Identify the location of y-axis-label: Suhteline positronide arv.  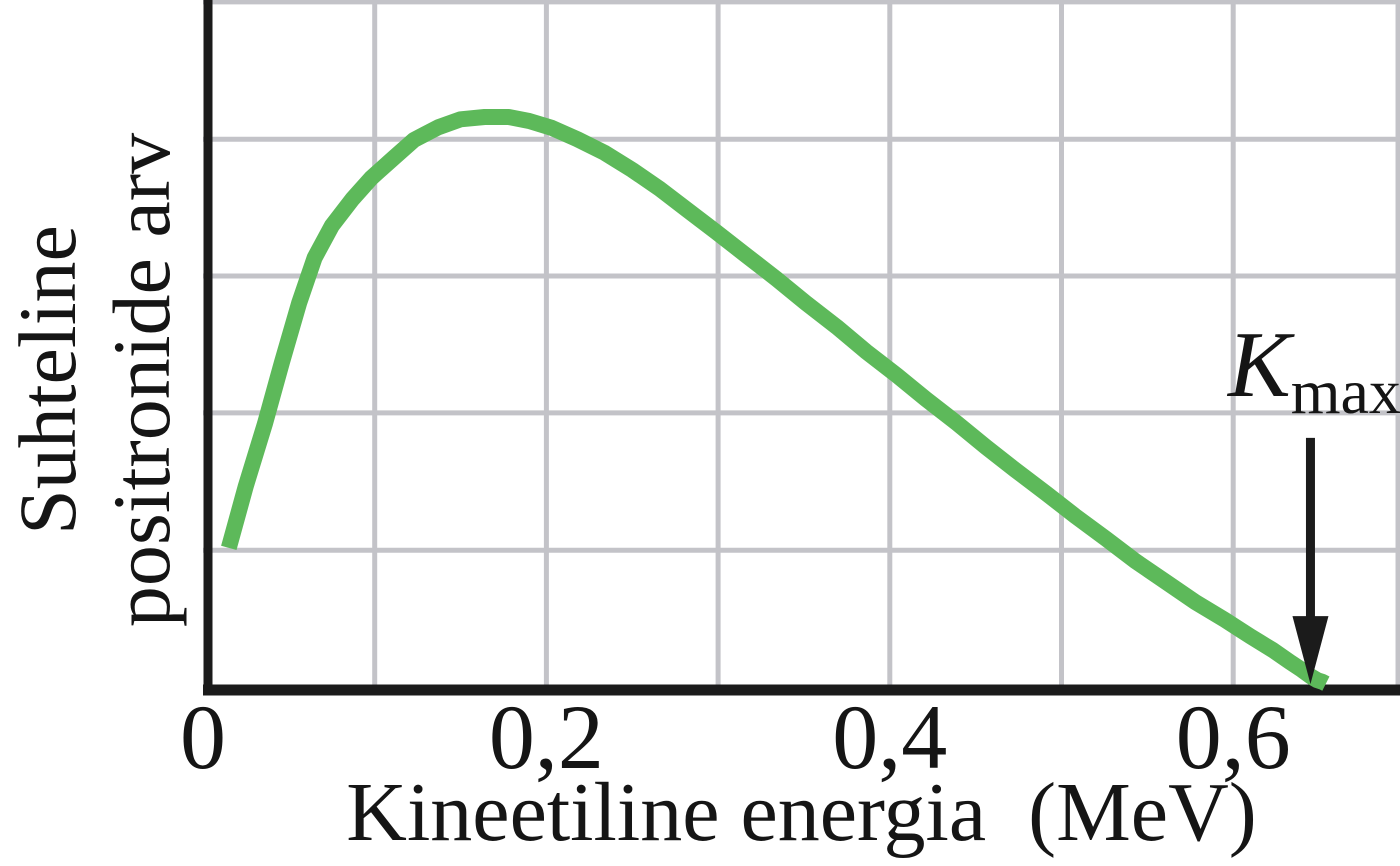
(95, 380).